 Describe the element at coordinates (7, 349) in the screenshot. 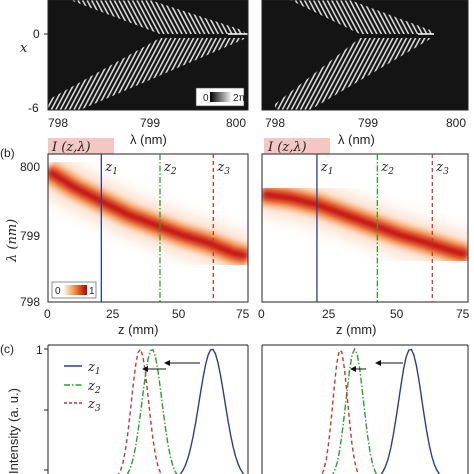

I see `panel-c-label: (c)` at that location.